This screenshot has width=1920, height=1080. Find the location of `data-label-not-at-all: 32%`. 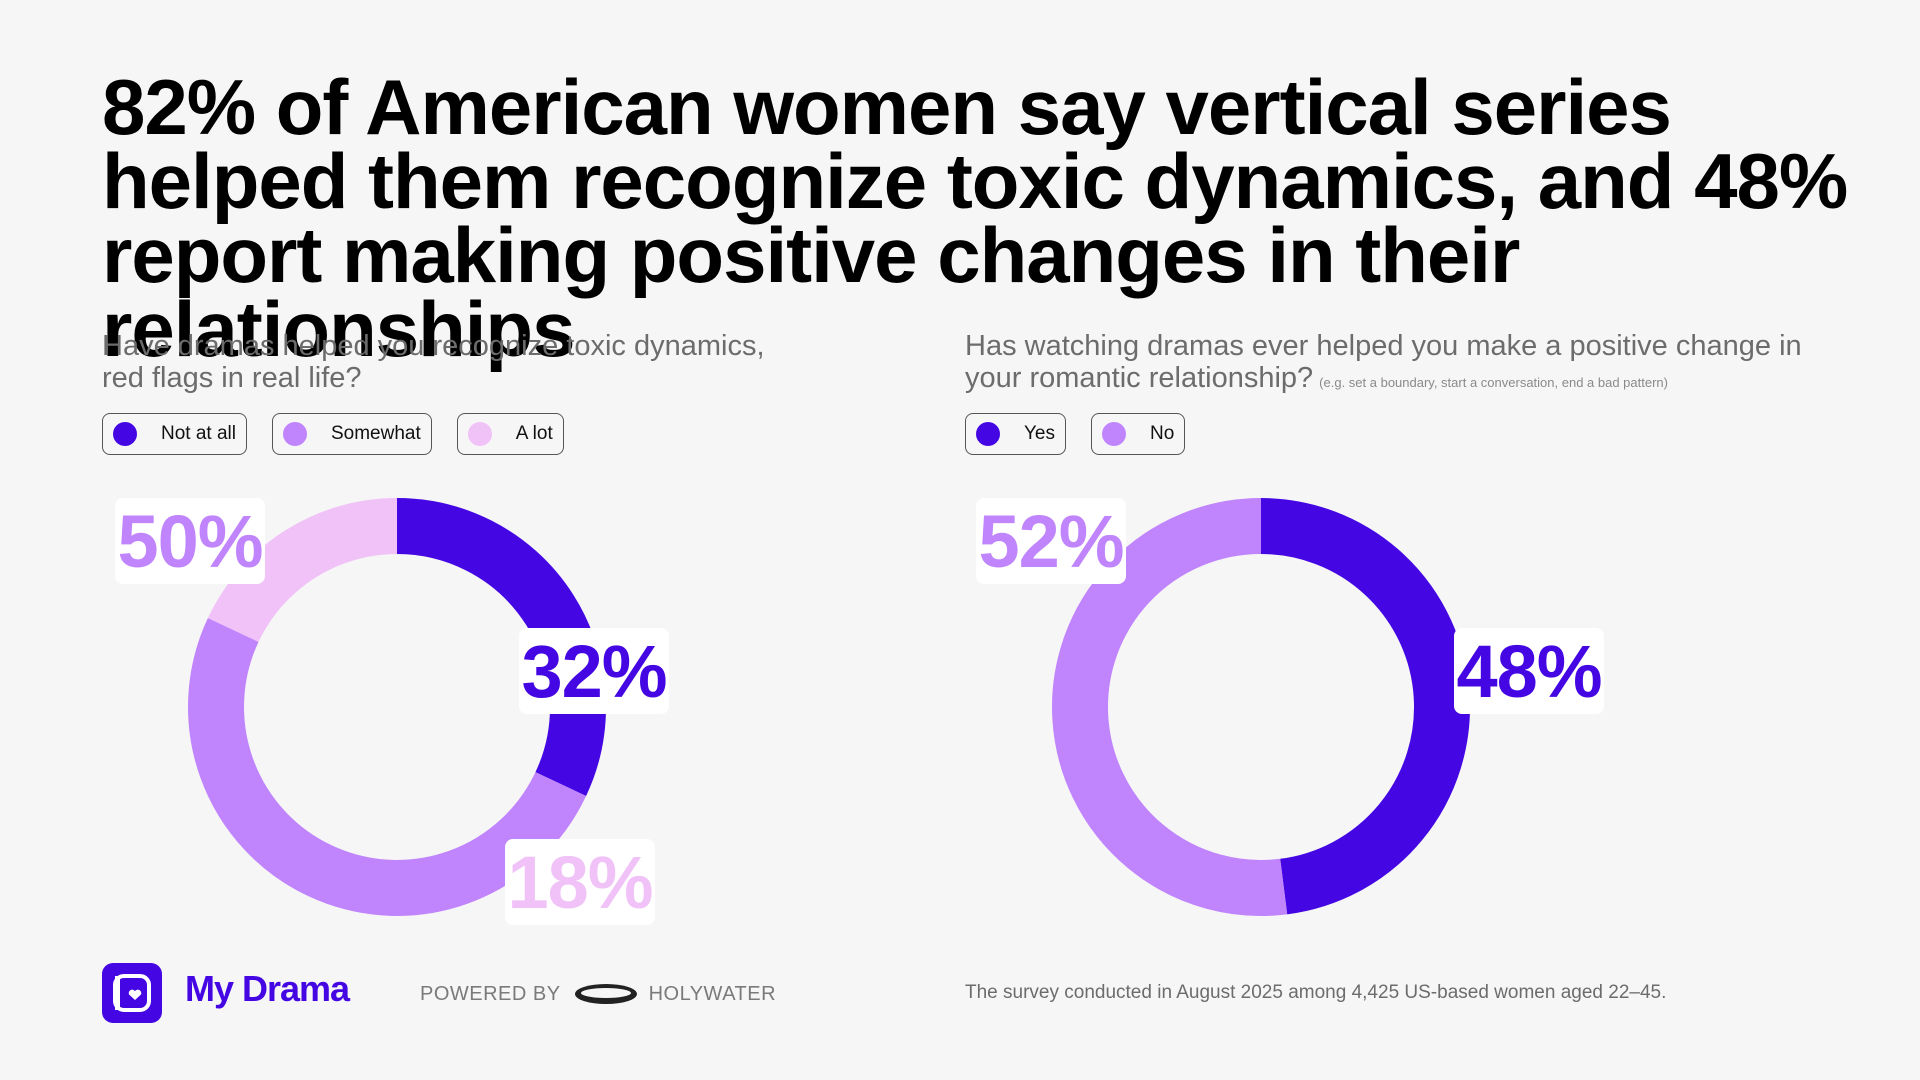

data-label-not-at-all: 32% is located at coordinates (593, 671).